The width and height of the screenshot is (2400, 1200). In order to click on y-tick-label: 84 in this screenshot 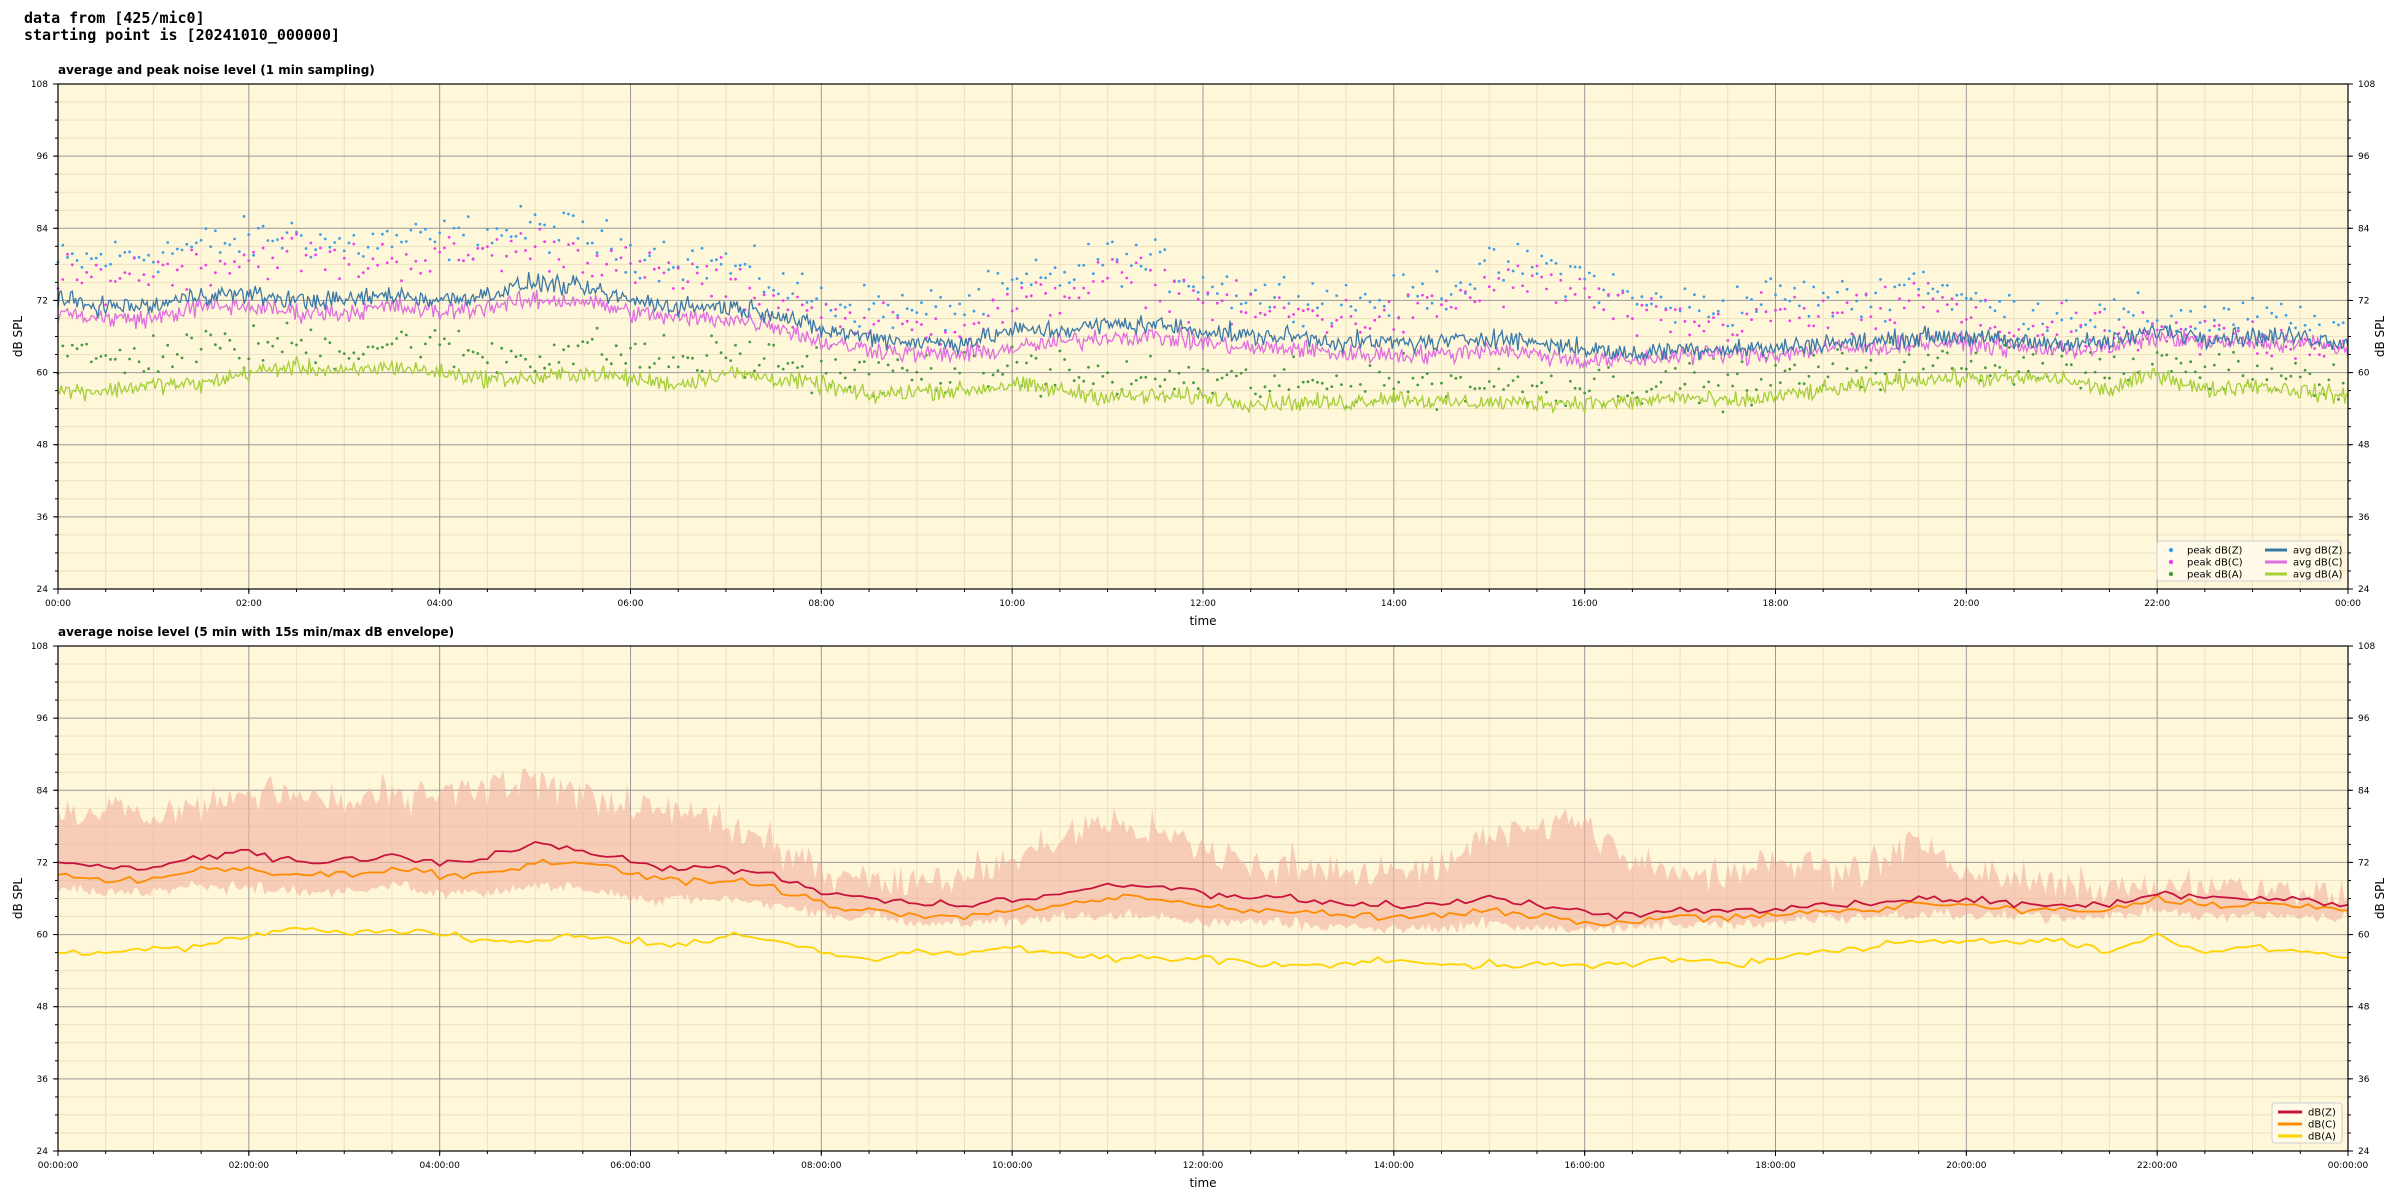, I will do `click(2364, 229)`.